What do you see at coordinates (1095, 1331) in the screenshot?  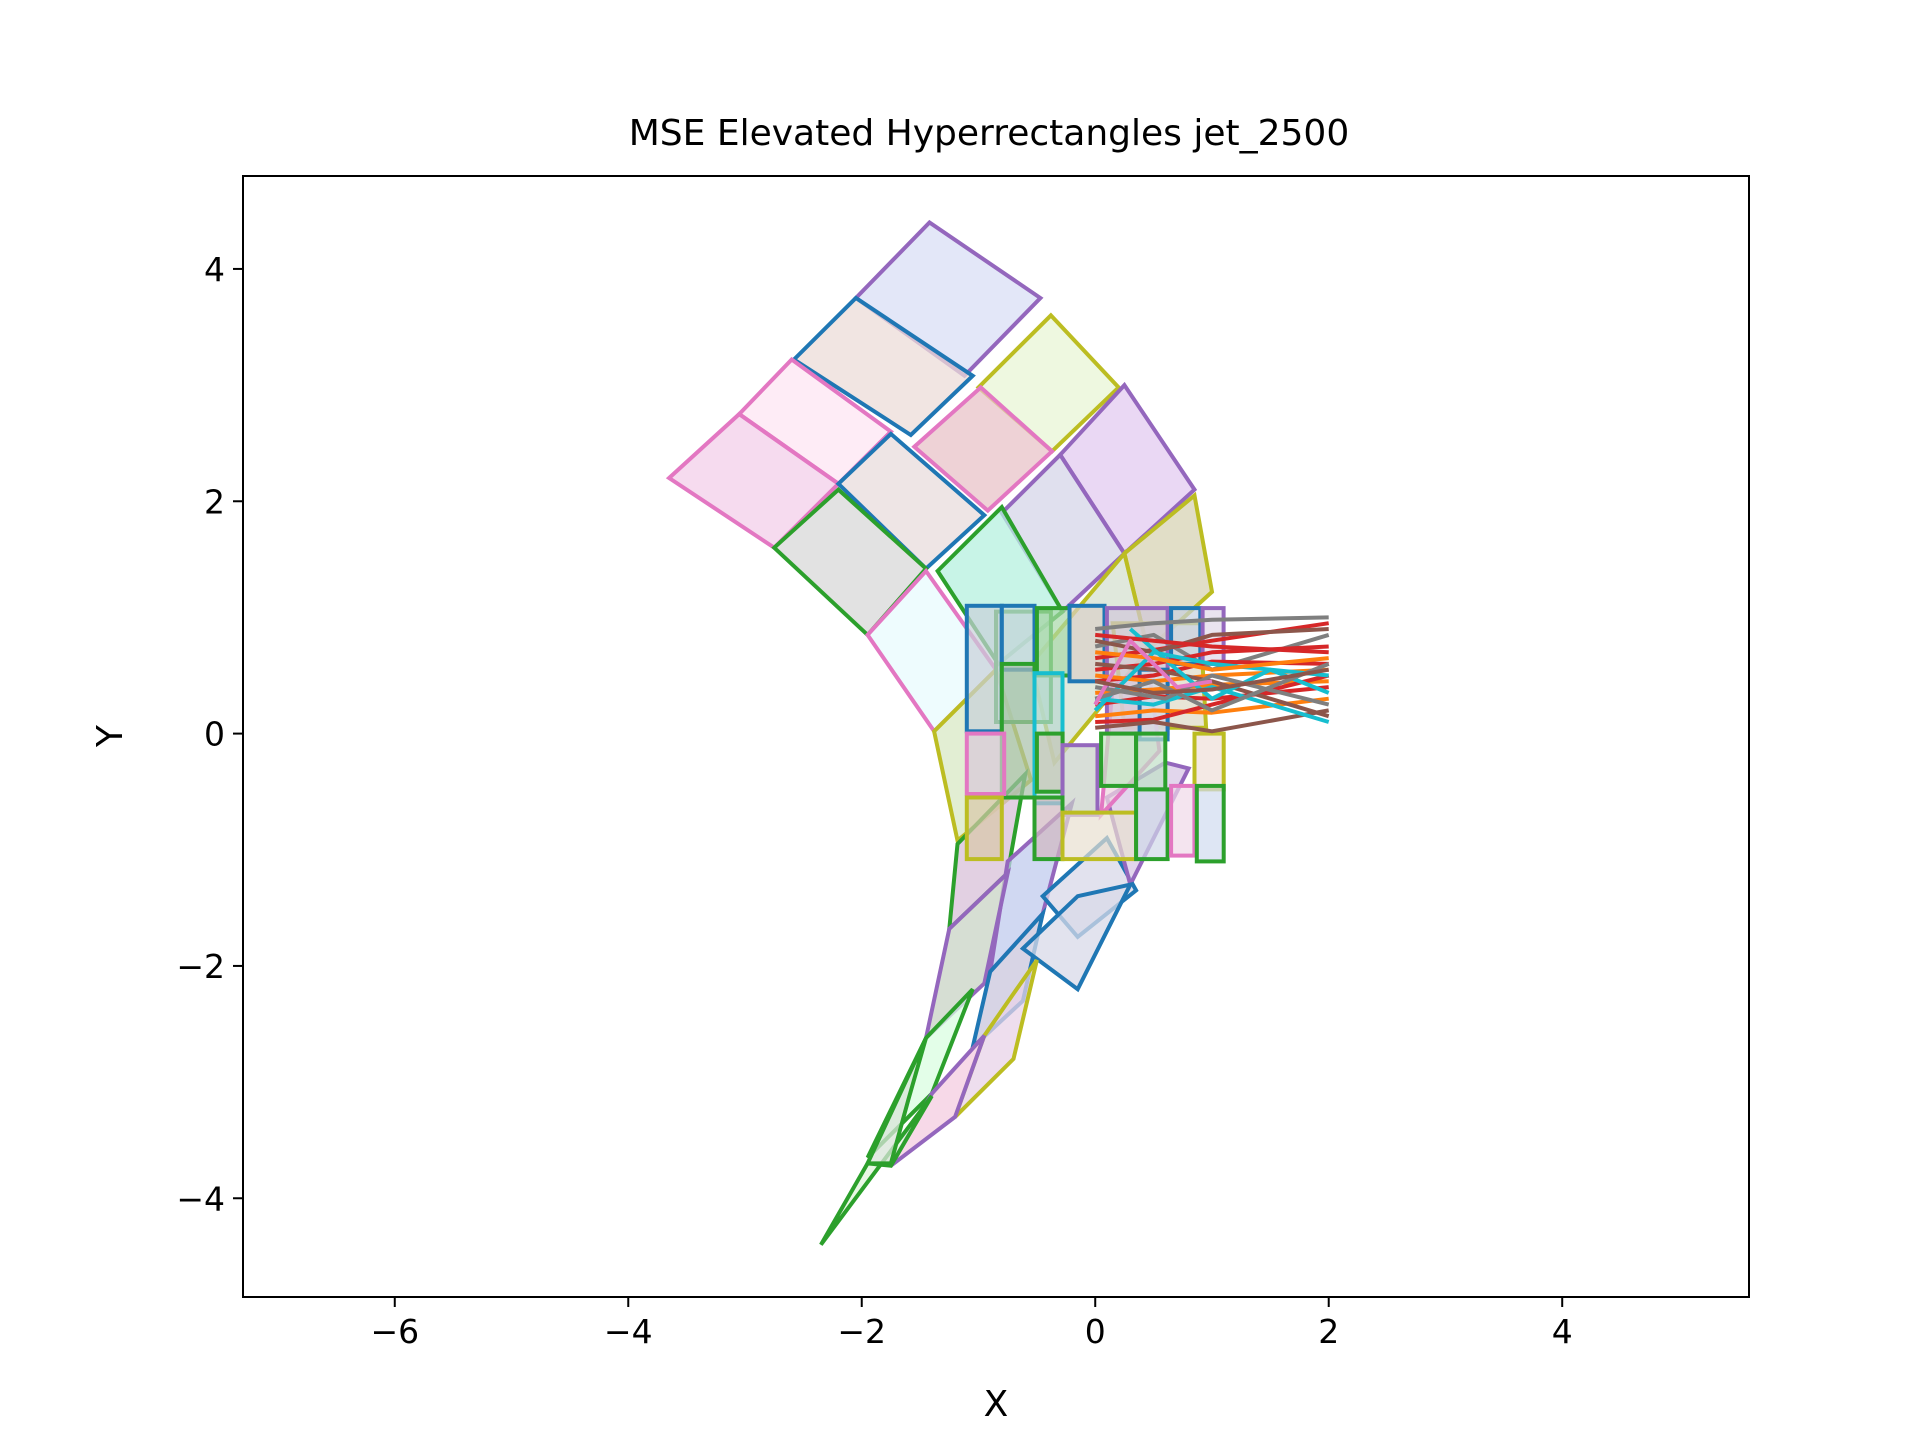 I see `x-tick-label: 0` at bounding box center [1095, 1331].